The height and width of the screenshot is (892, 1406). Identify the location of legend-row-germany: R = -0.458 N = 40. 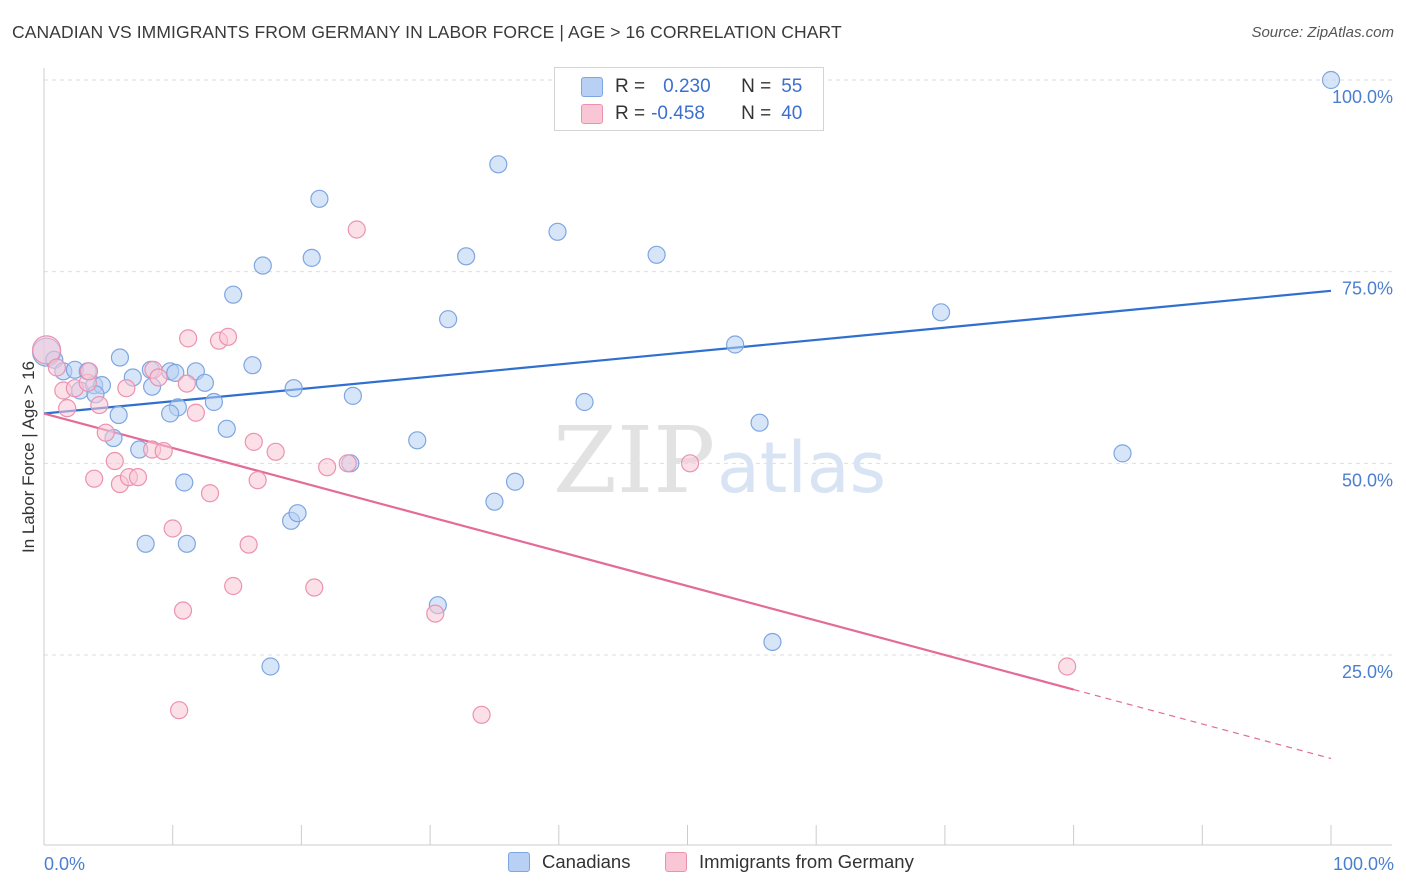
(678, 113).